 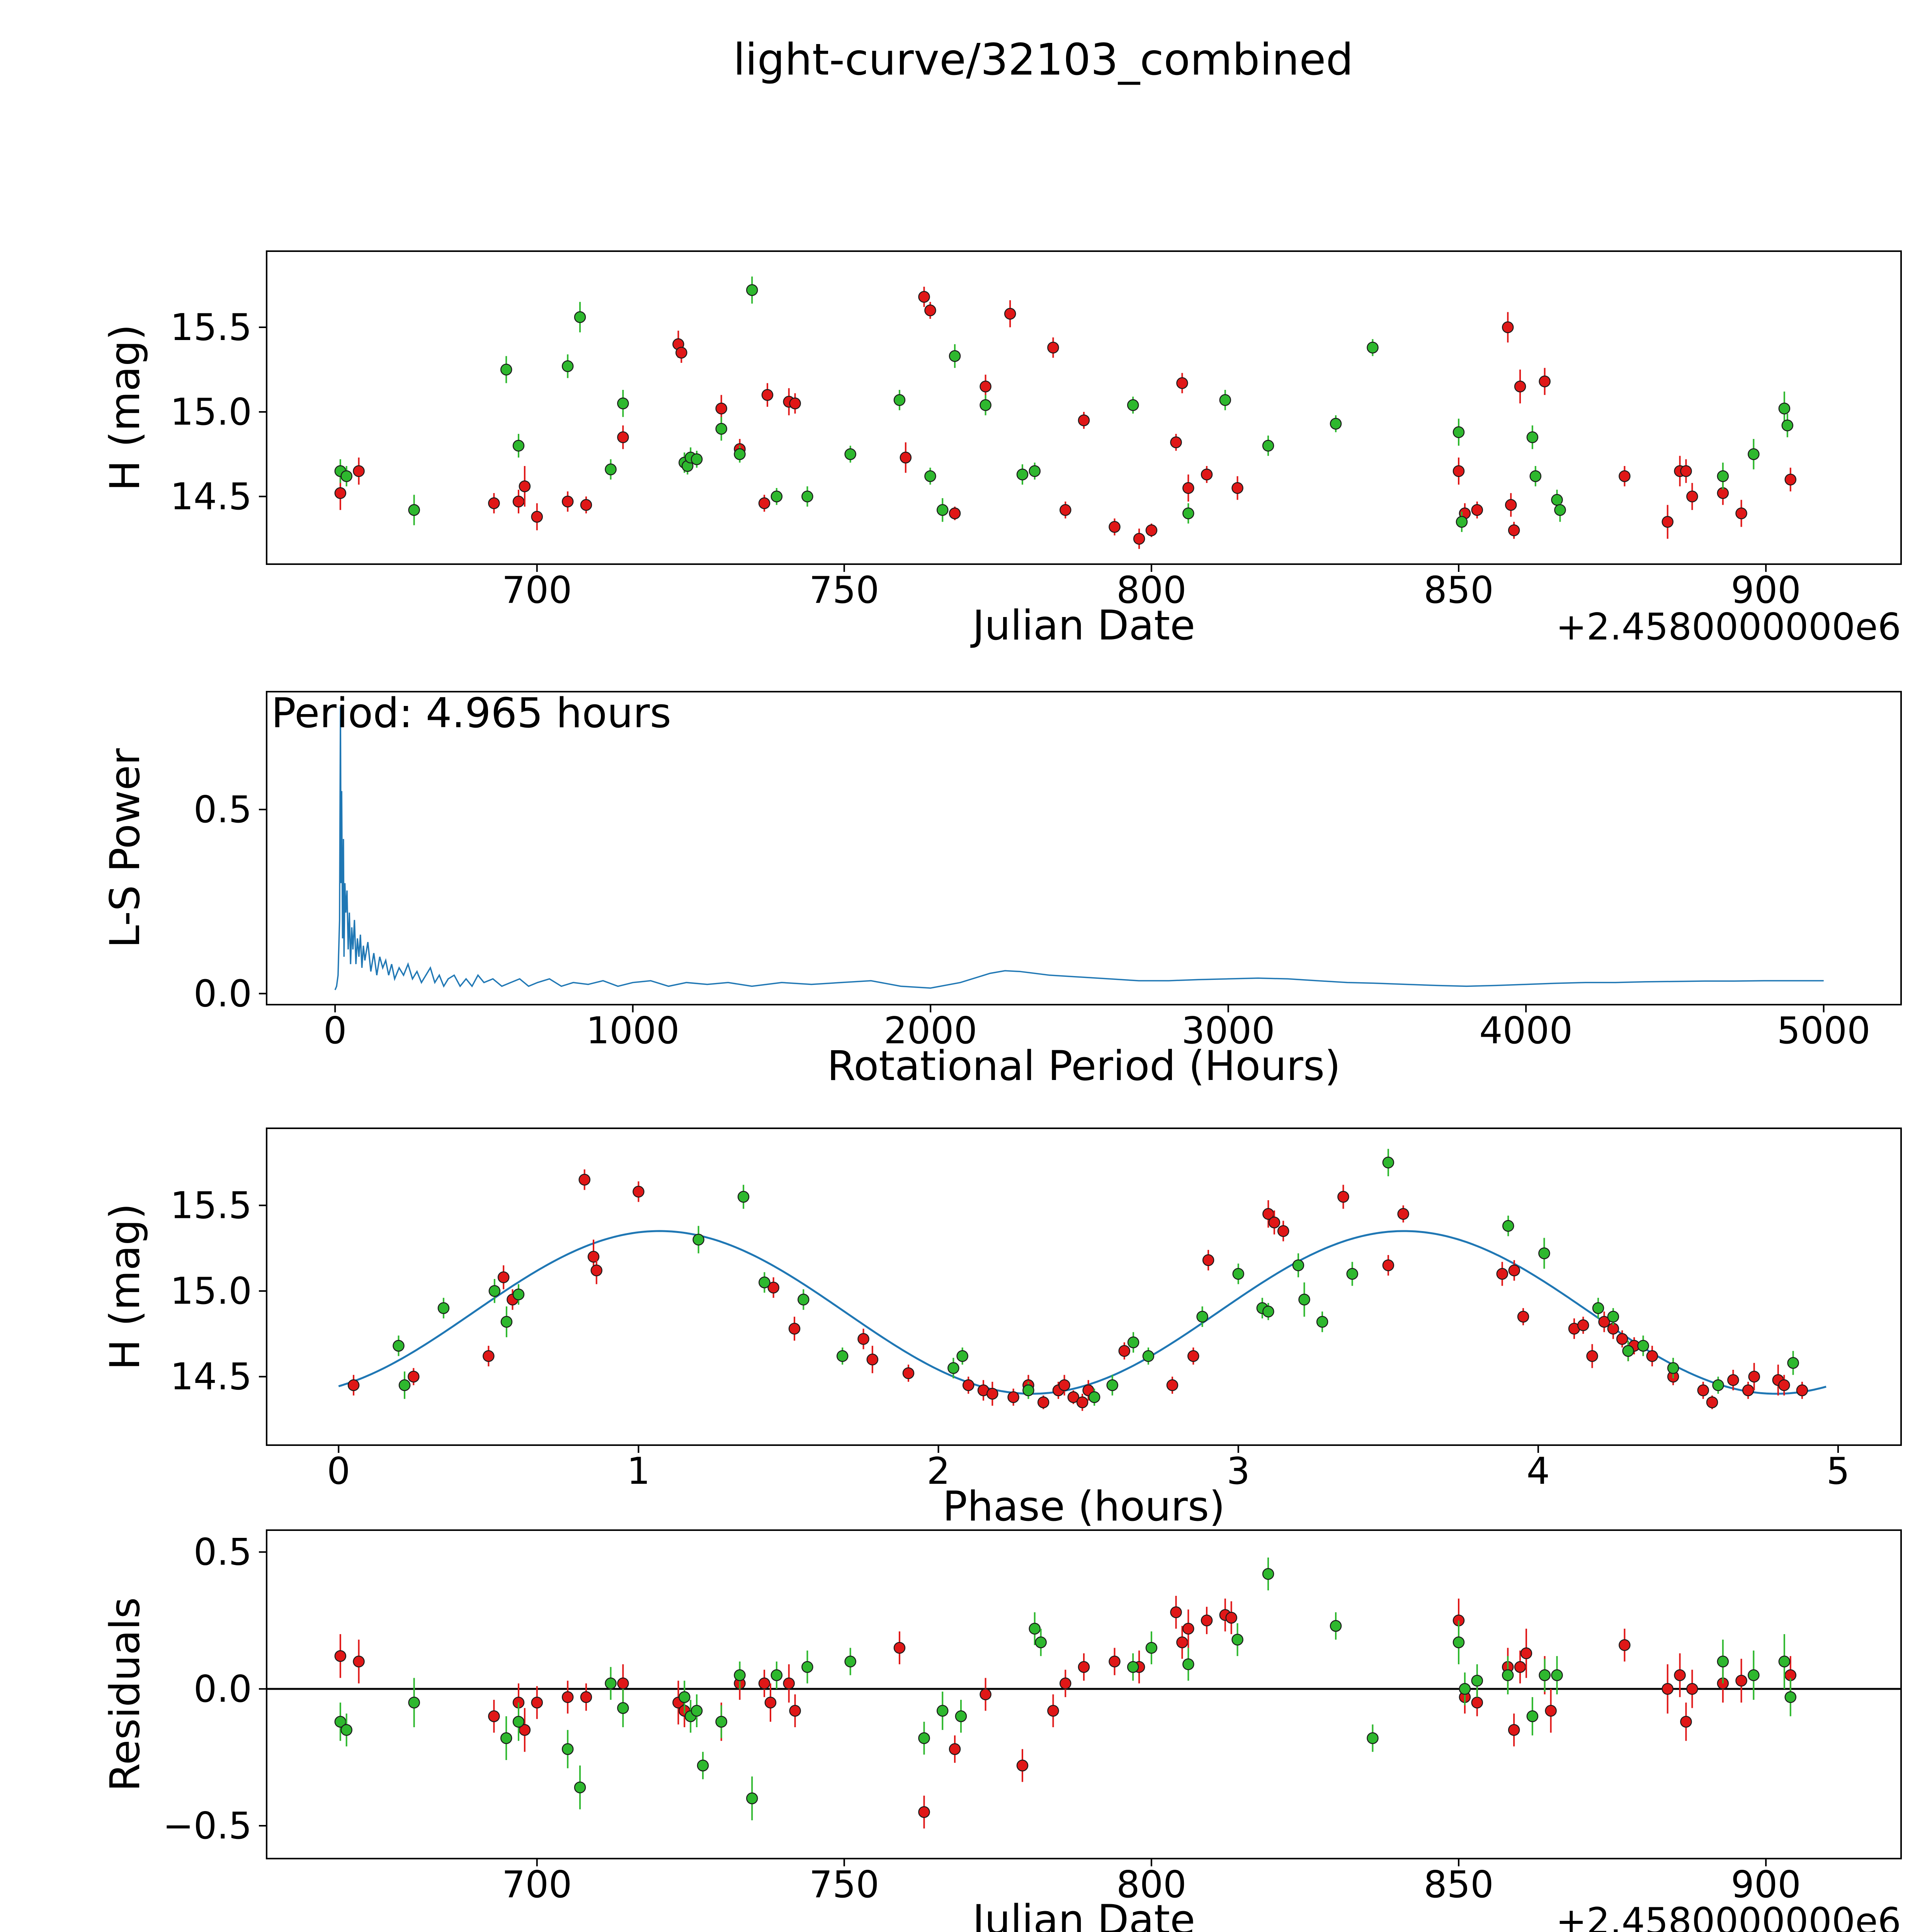 I want to click on y-axis-label: H (mag), so click(x=125, y=1286).